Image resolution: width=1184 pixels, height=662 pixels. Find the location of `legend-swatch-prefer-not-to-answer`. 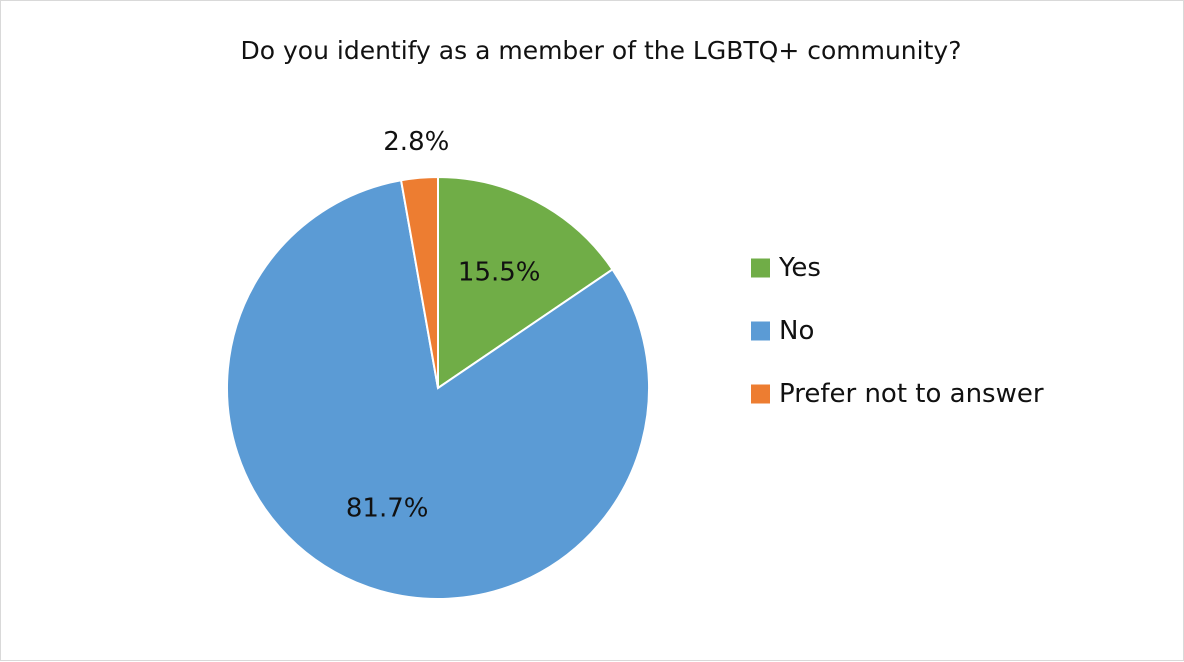

legend-swatch-prefer-not-to-answer is located at coordinates (760, 394).